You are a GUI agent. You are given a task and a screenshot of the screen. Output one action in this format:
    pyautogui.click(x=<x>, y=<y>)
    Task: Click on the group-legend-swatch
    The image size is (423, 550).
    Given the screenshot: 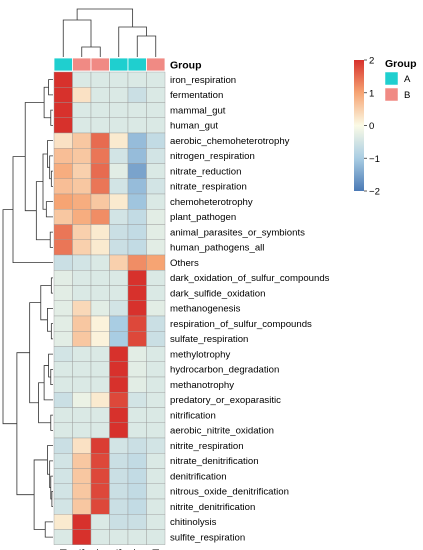 What is the action you would take?
    pyautogui.click(x=391, y=78)
    